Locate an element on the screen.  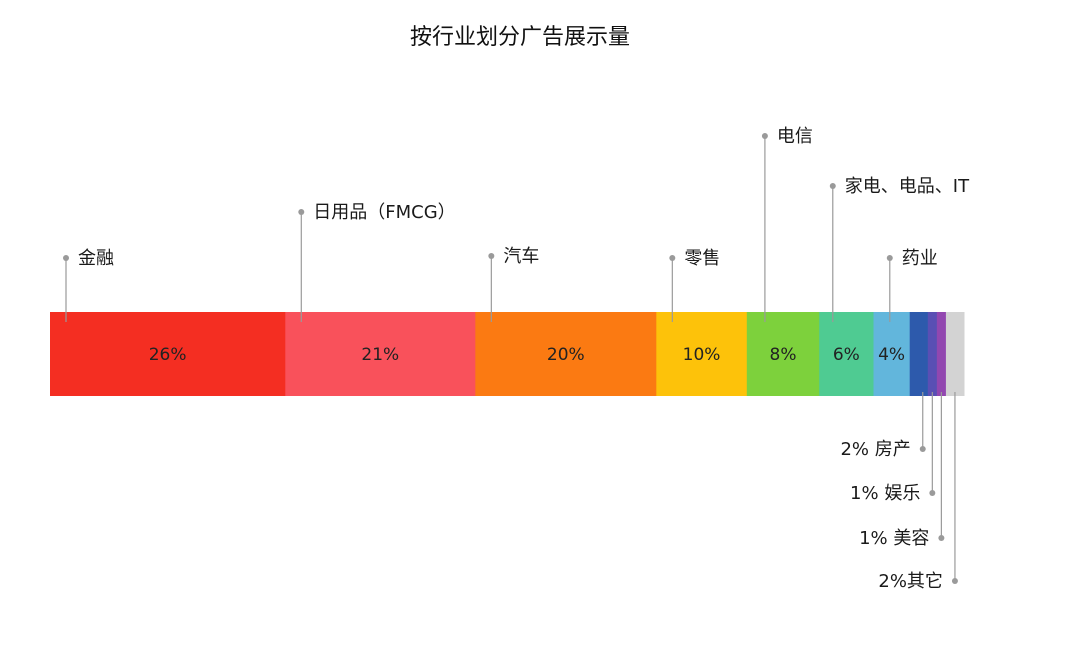
category-label: 1% 美容 is located at coordinates (894, 538).